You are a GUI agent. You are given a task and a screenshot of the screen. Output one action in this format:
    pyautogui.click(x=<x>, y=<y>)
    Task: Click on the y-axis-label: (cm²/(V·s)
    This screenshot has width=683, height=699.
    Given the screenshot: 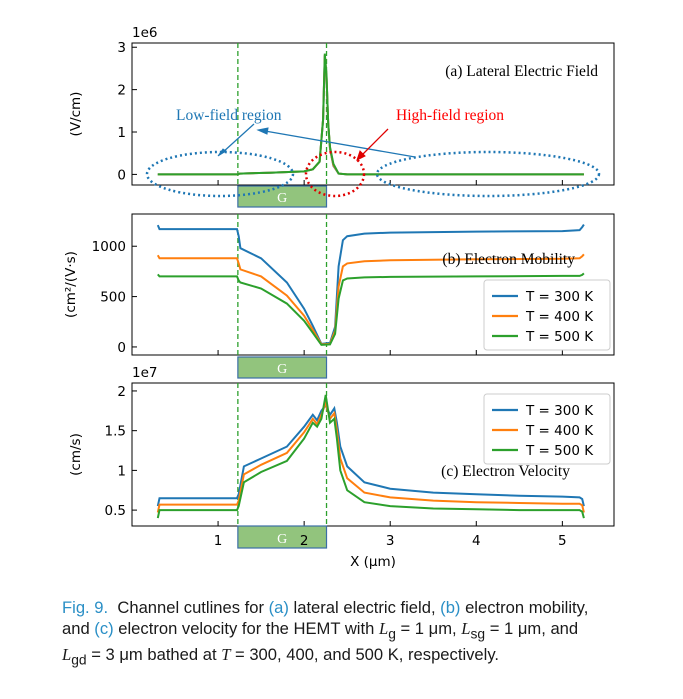 What is the action you would take?
    pyautogui.click(x=71, y=284)
    